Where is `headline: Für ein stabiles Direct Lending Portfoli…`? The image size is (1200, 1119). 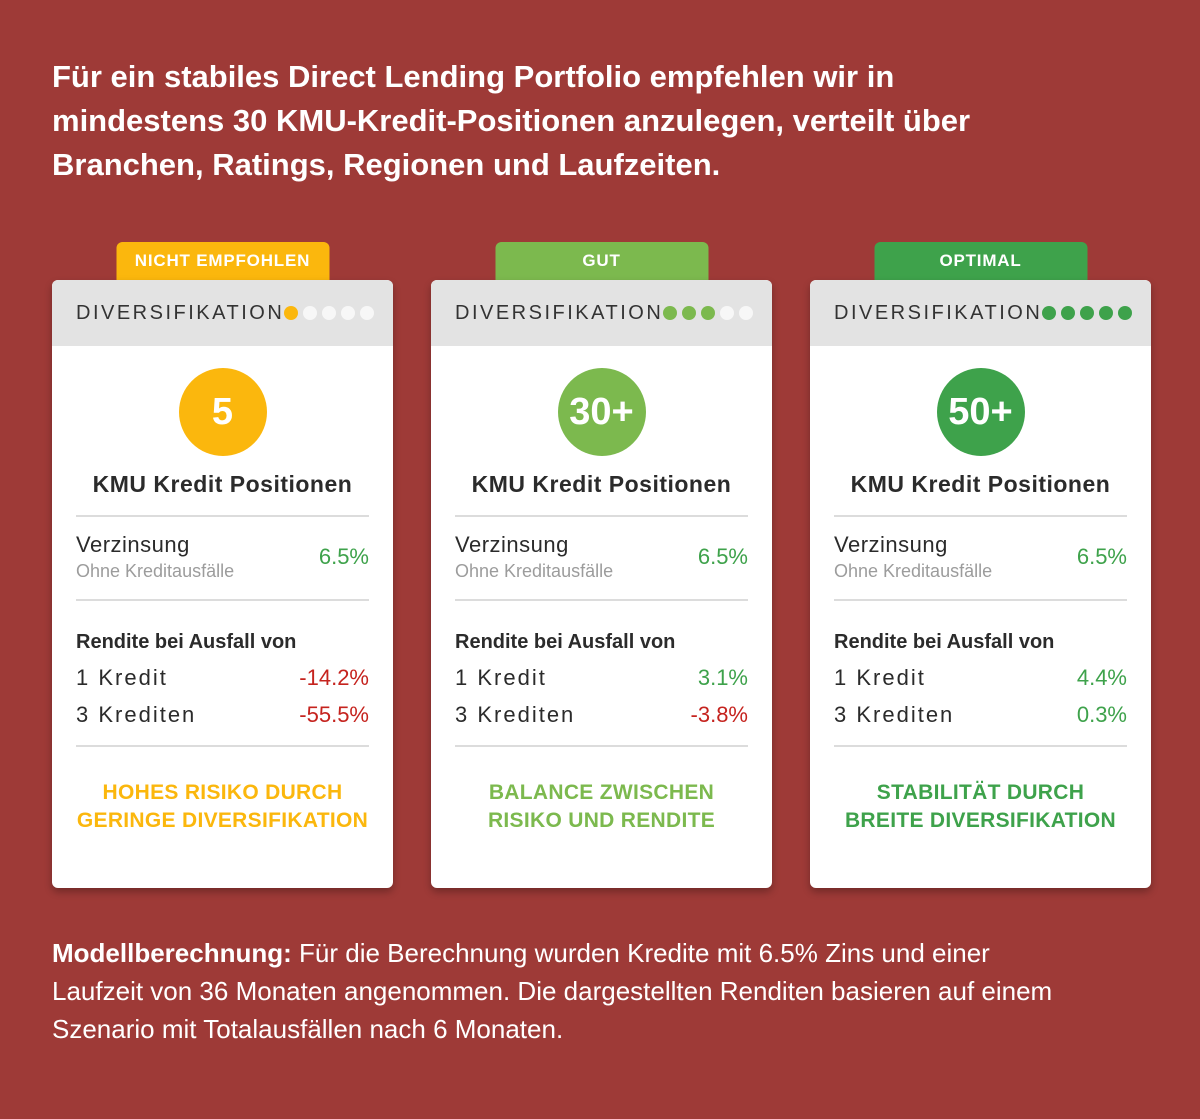 headline: Für ein stabiles Direct Lending Portfoli… is located at coordinates (600, 121).